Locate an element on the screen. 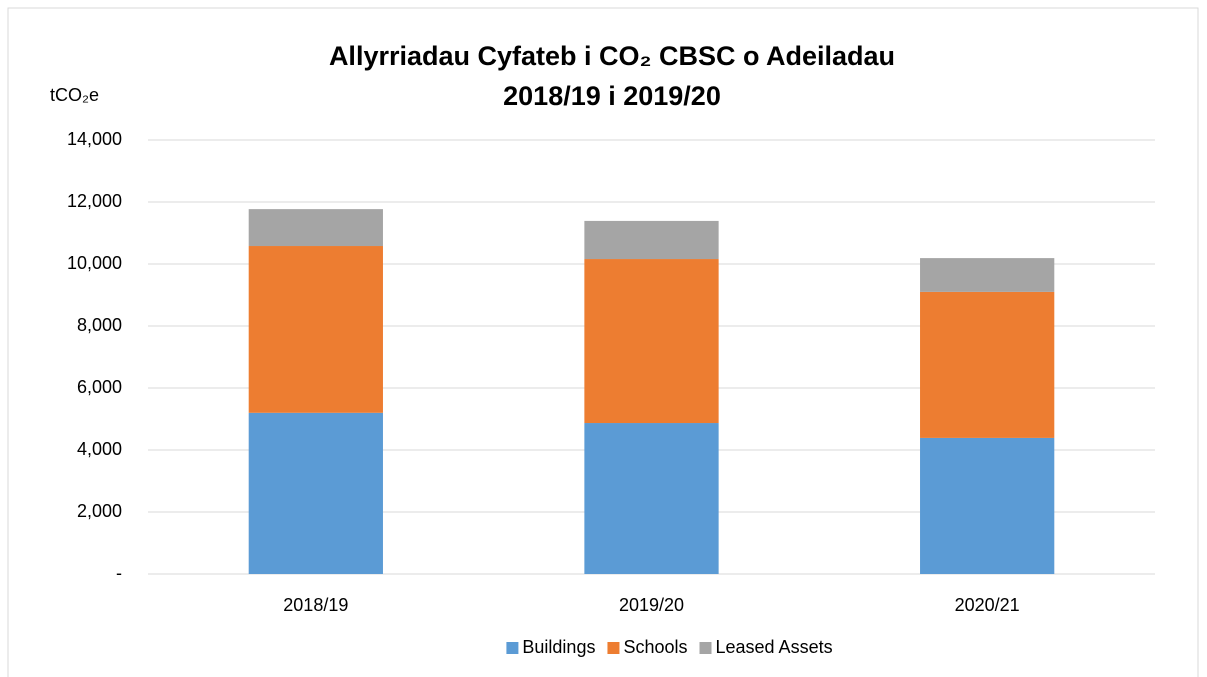 The height and width of the screenshot is (677, 1207). y-axis-label: tCO₂e is located at coordinates (74, 95).